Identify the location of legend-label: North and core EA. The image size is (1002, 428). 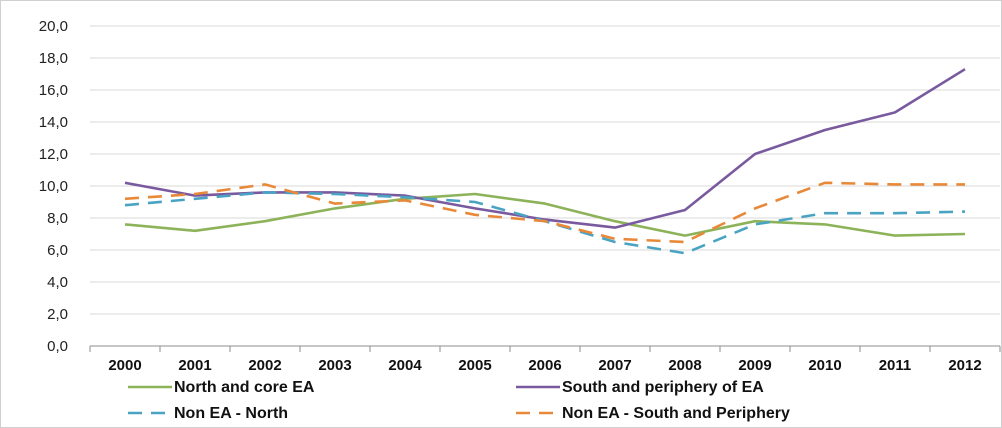
(244, 387).